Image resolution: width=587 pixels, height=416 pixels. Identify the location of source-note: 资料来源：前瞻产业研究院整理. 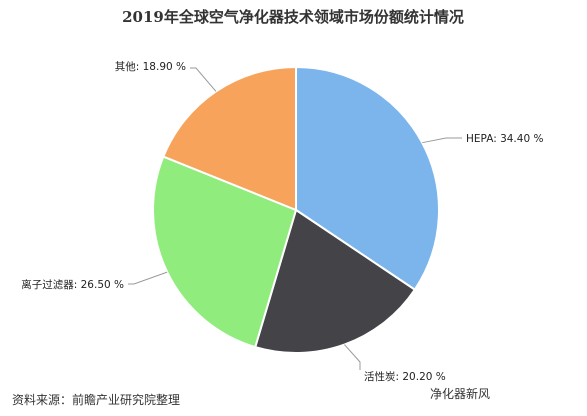
(96, 399).